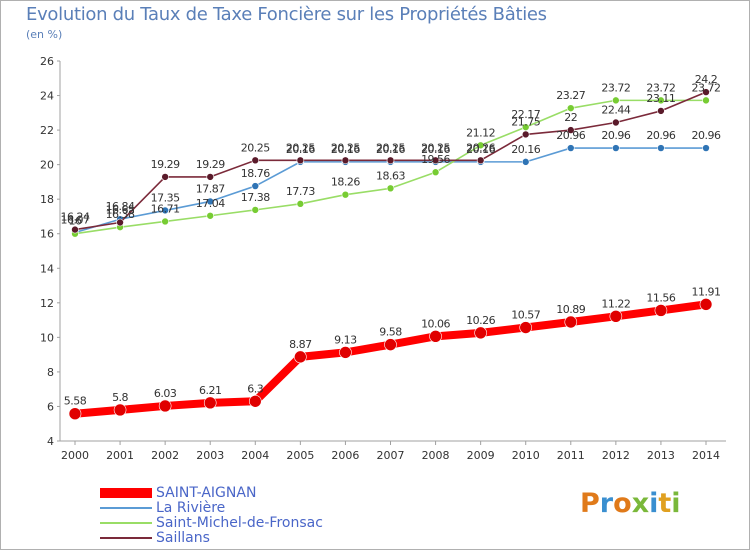 Image resolution: width=750 pixels, height=550 pixels. Describe the element at coordinates (255, 197) in the screenshot. I see `data-label: 17.38` at that location.